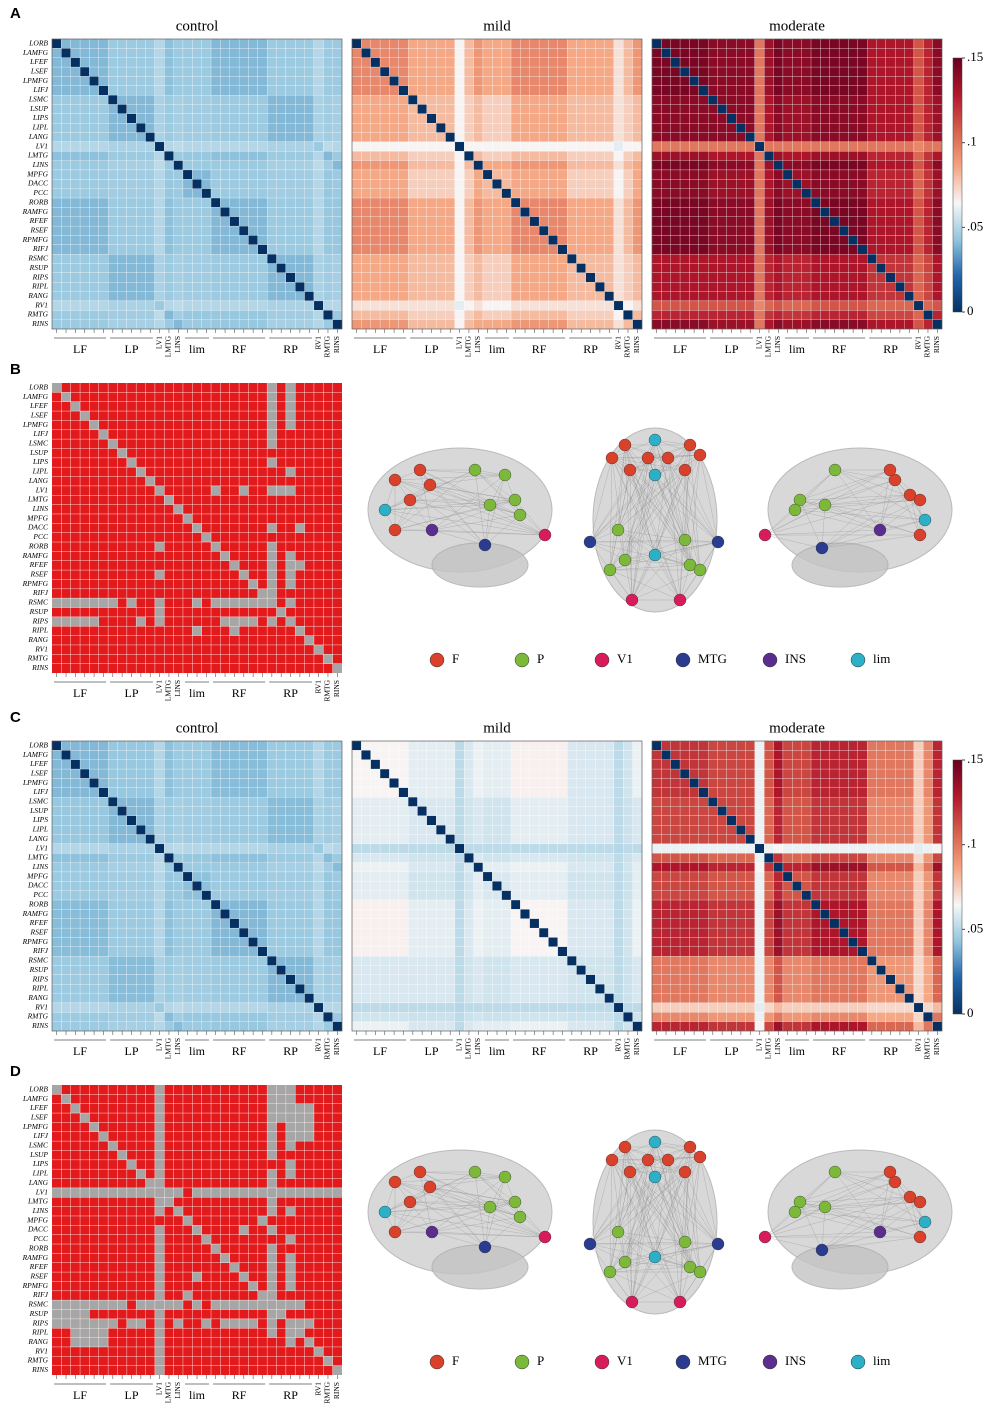 The image size is (985, 1404). Describe the element at coordinates (40, 592) in the screenshot. I see `row-label: RIFJ` at that location.